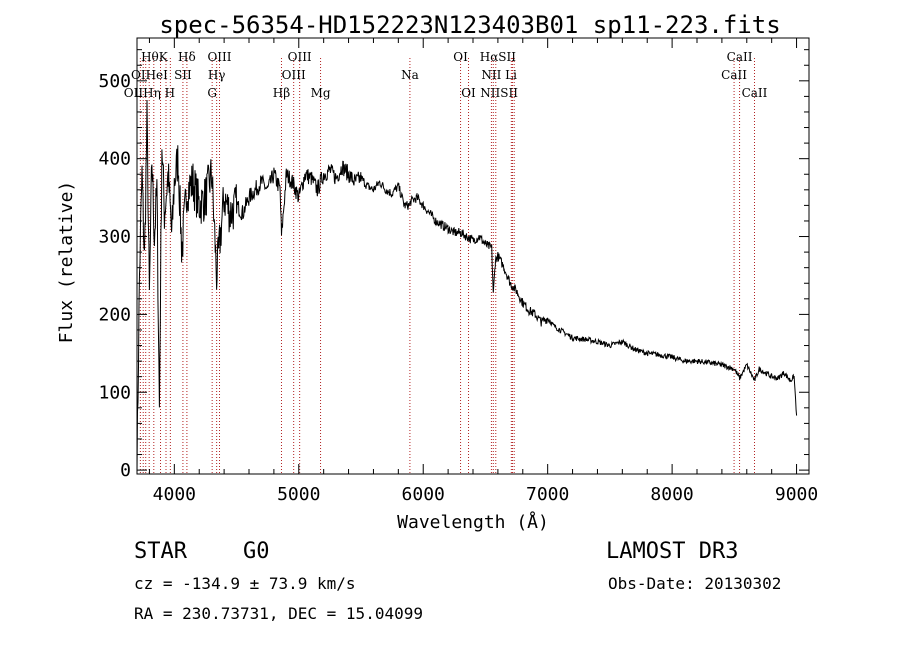  Describe the element at coordinates (499, 93) in the screenshot. I see `spectral-line-label: NIISII` at that location.